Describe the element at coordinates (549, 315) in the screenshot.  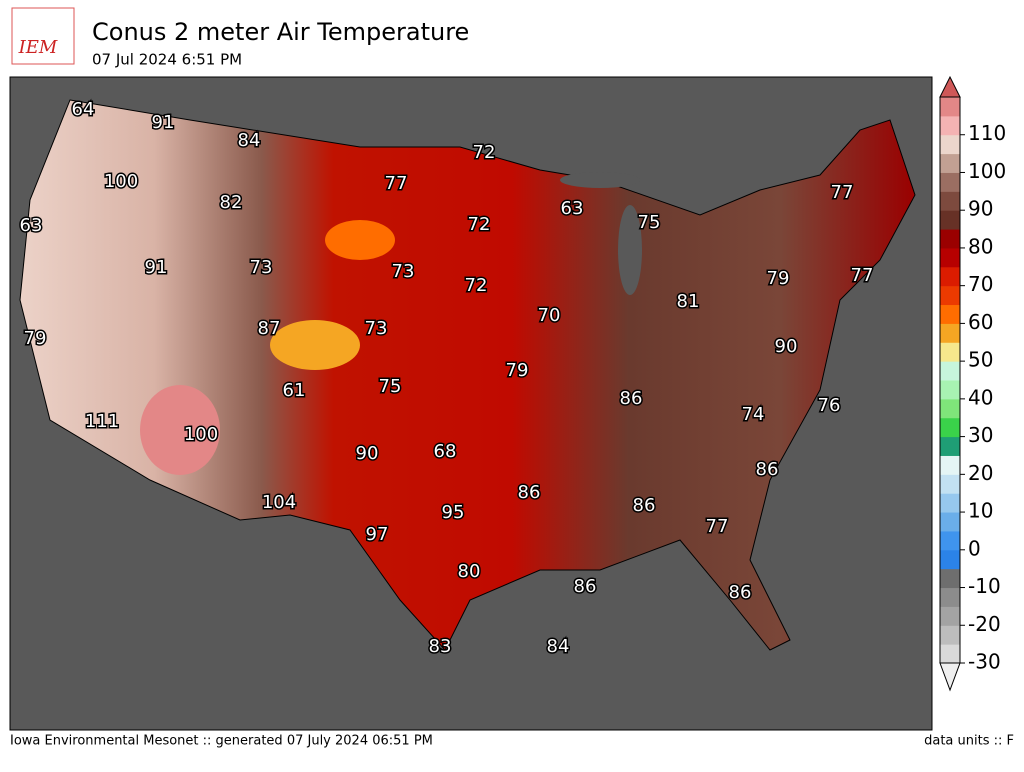
I see `station-label: 70` at that location.